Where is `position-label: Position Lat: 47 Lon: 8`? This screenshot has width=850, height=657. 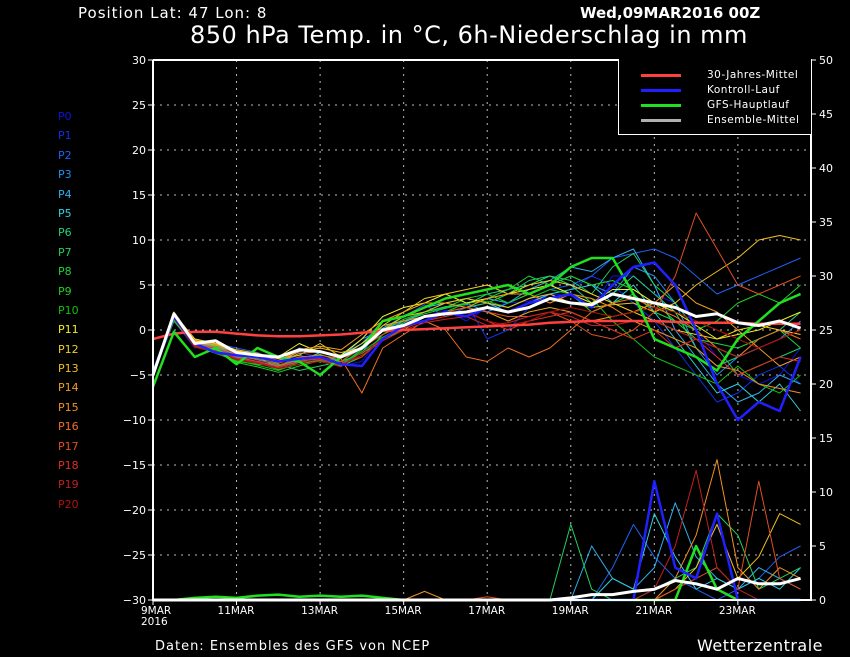
position-label: Position Lat: 47 Lon: 8 is located at coordinates (173, 13).